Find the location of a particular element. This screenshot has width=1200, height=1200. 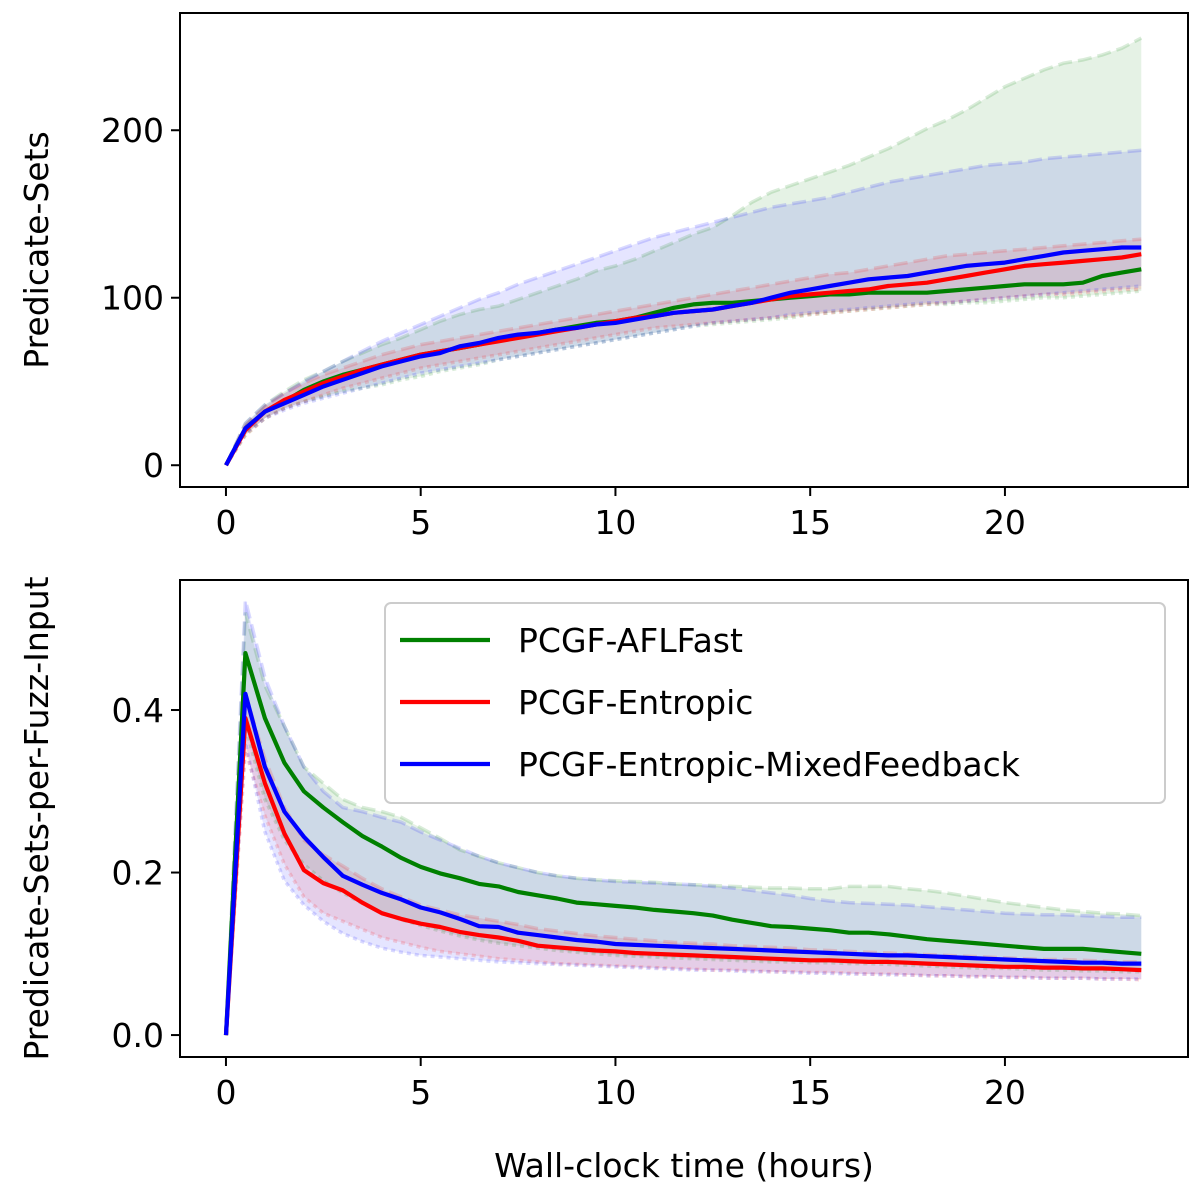

legend-box is located at coordinates (775, 703).